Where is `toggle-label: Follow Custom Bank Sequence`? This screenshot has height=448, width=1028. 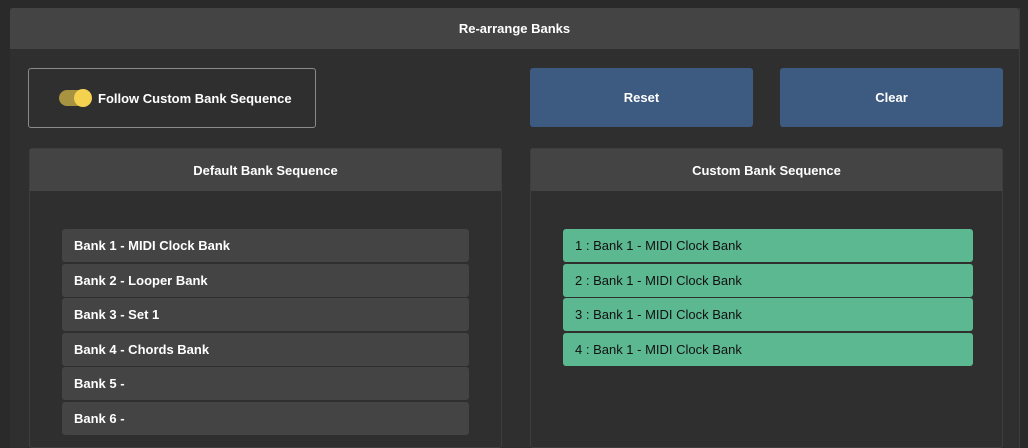
toggle-label: Follow Custom Bank Sequence is located at coordinates (195, 98).